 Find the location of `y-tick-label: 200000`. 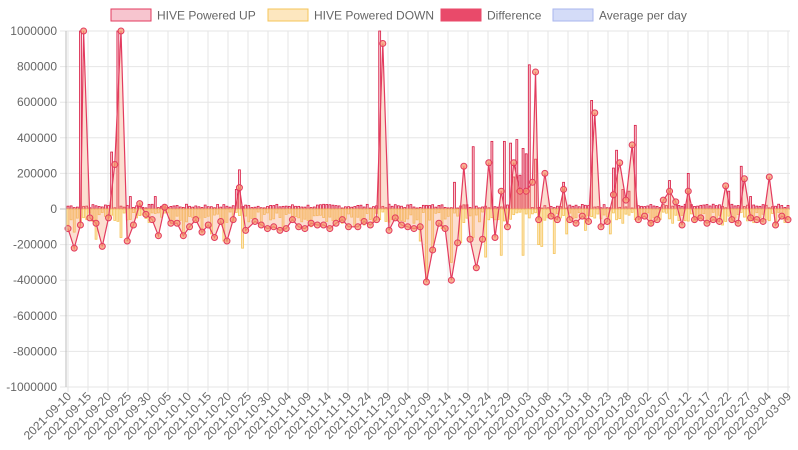

y-tick-label: 200000 is located at coordinates (37, 173).